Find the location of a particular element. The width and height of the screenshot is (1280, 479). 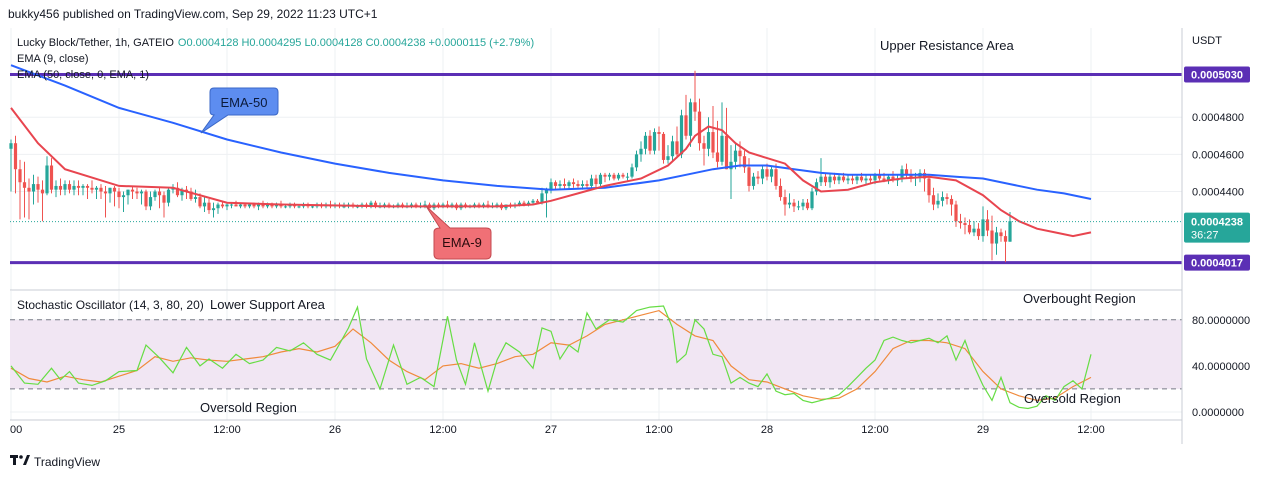

stoch-tick-label: 80.0000000 is located at coordinates (1221, 321).